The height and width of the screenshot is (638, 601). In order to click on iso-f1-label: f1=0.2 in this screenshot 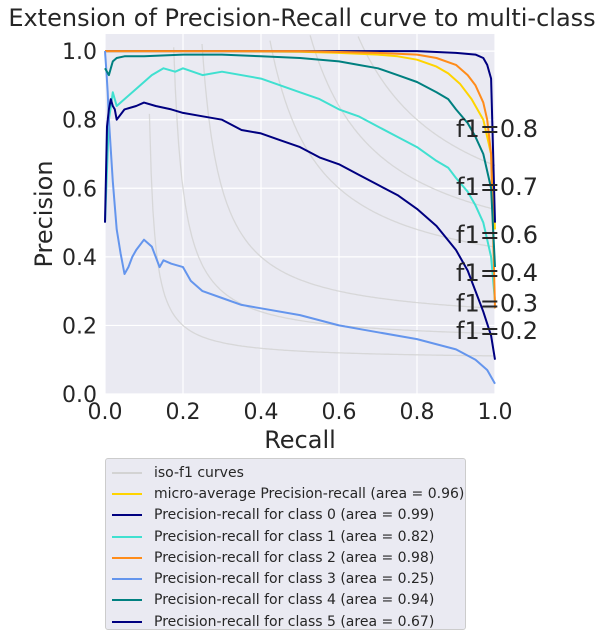, I will do `click(497, 331)`.